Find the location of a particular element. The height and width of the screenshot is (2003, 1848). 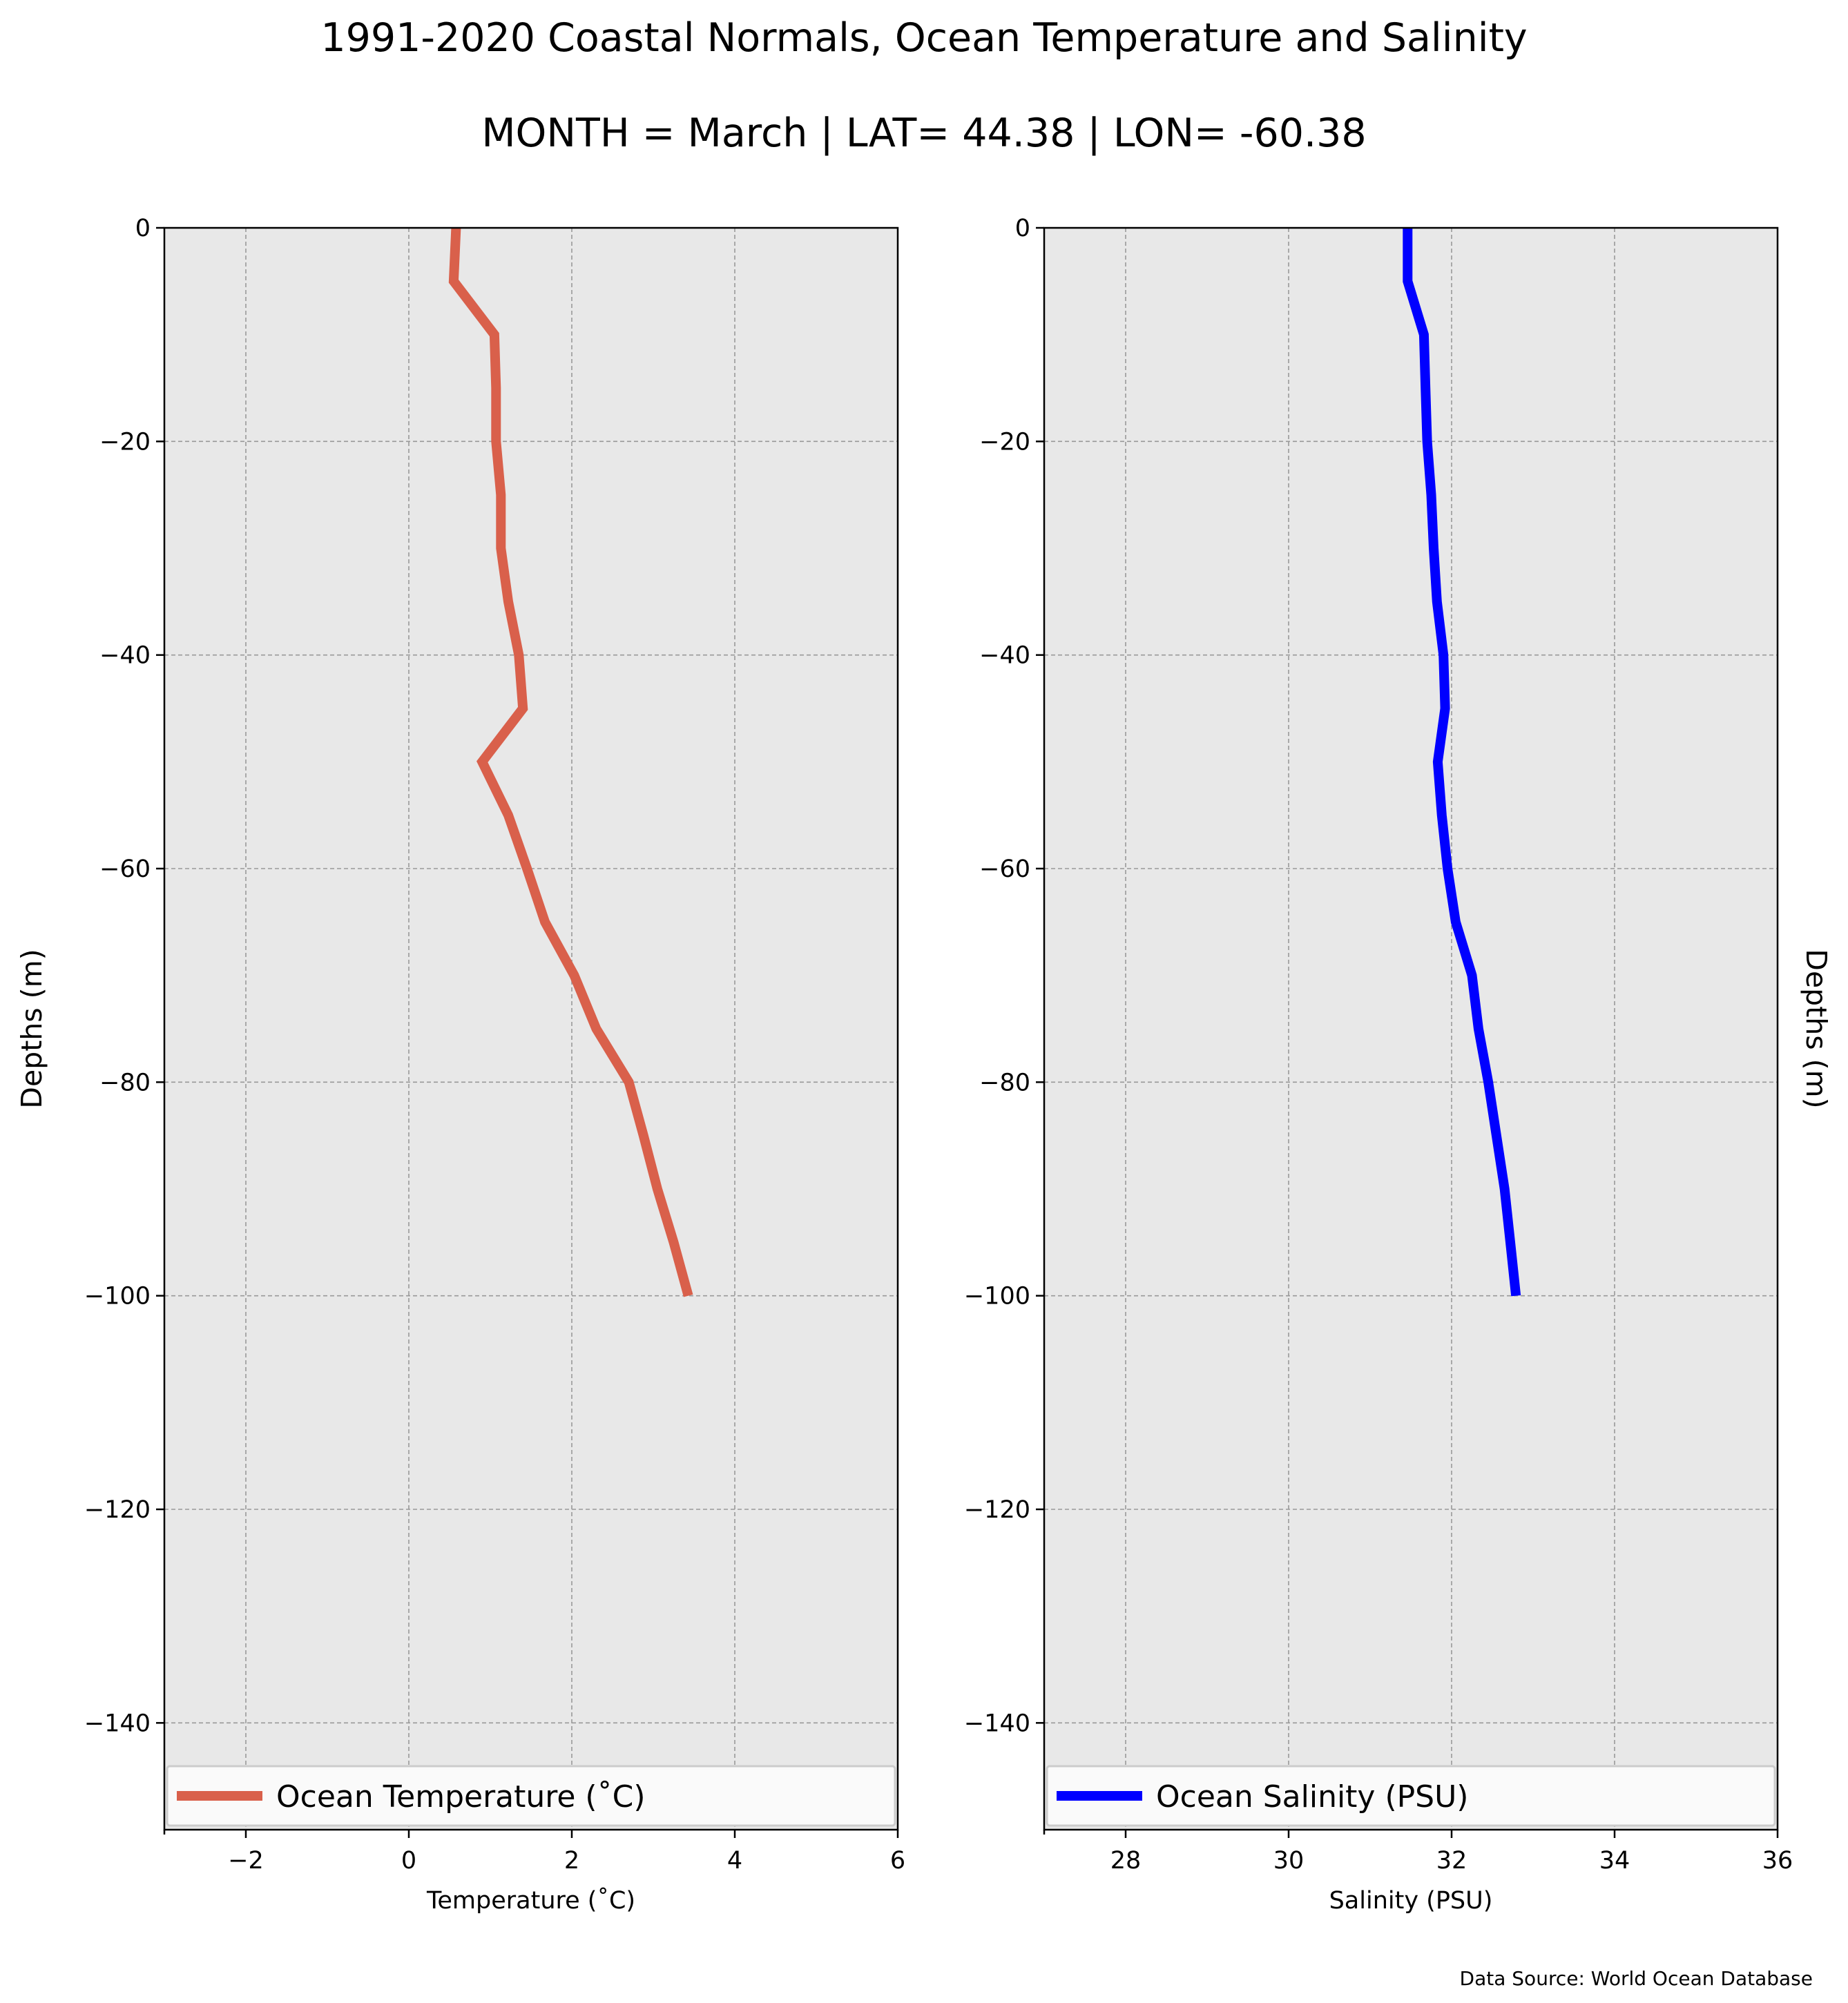

salinity-ytick-label: −120 is located at coordinates (997, 1510).